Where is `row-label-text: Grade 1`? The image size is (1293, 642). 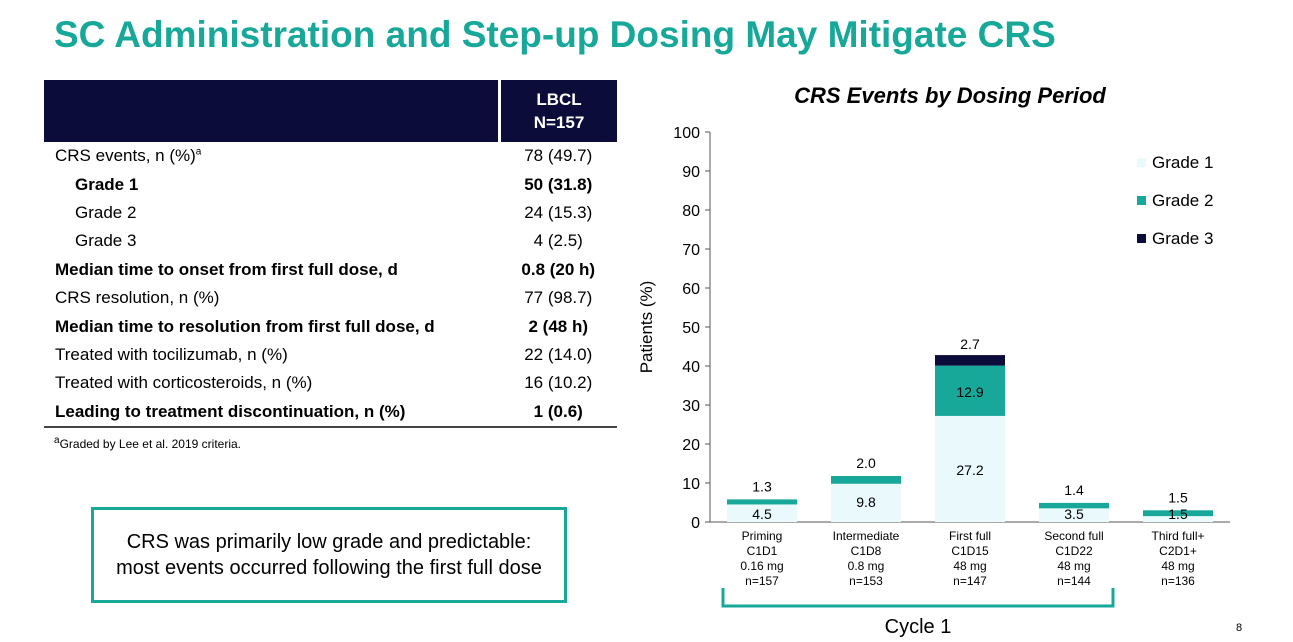
row-label-text: Grade 1 is located at coordinates (107, 184).